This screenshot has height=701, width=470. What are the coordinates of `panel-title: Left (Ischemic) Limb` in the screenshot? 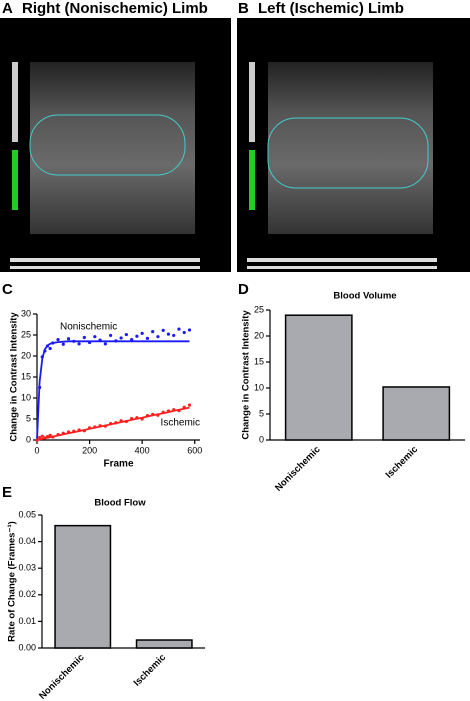 It's located at (331, 8).